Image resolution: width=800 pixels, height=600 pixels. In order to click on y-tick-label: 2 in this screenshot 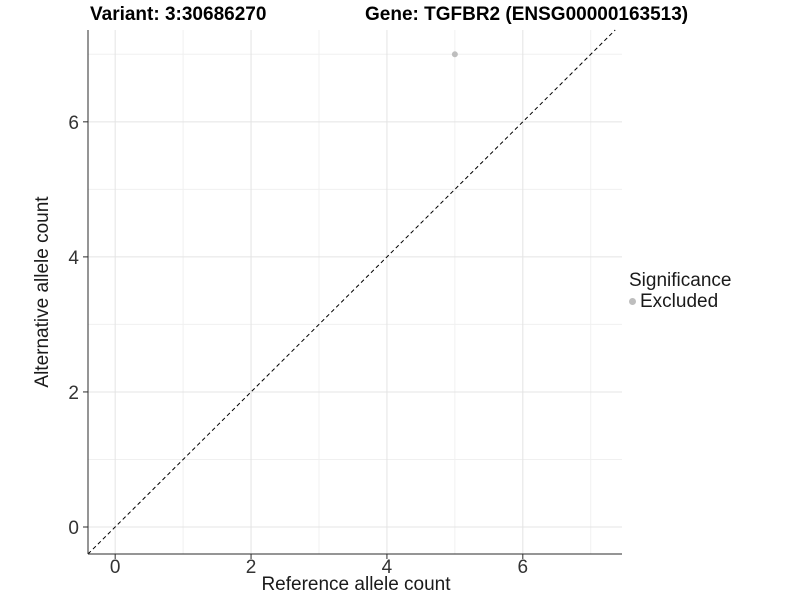, I will do `click(73, 393)`.